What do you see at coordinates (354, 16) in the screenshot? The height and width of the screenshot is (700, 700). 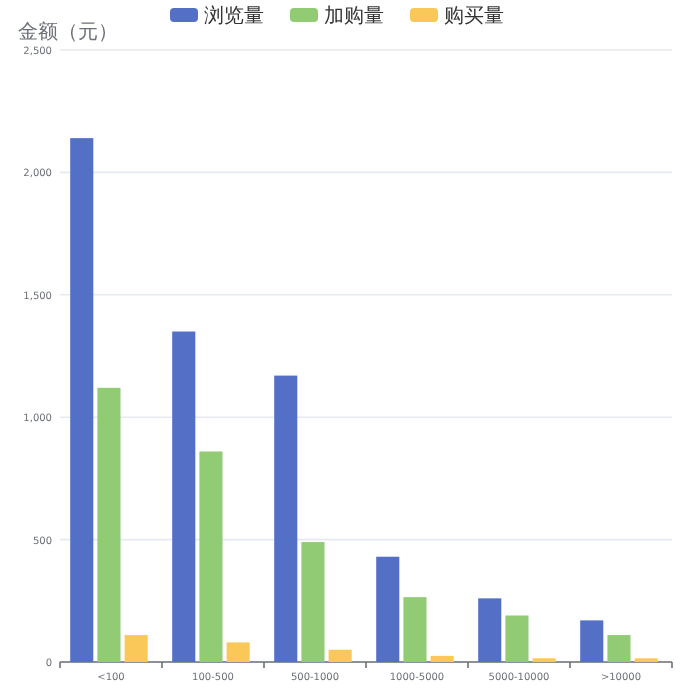 I see `legend-label: 加购量` at bounding box center [354, 16].